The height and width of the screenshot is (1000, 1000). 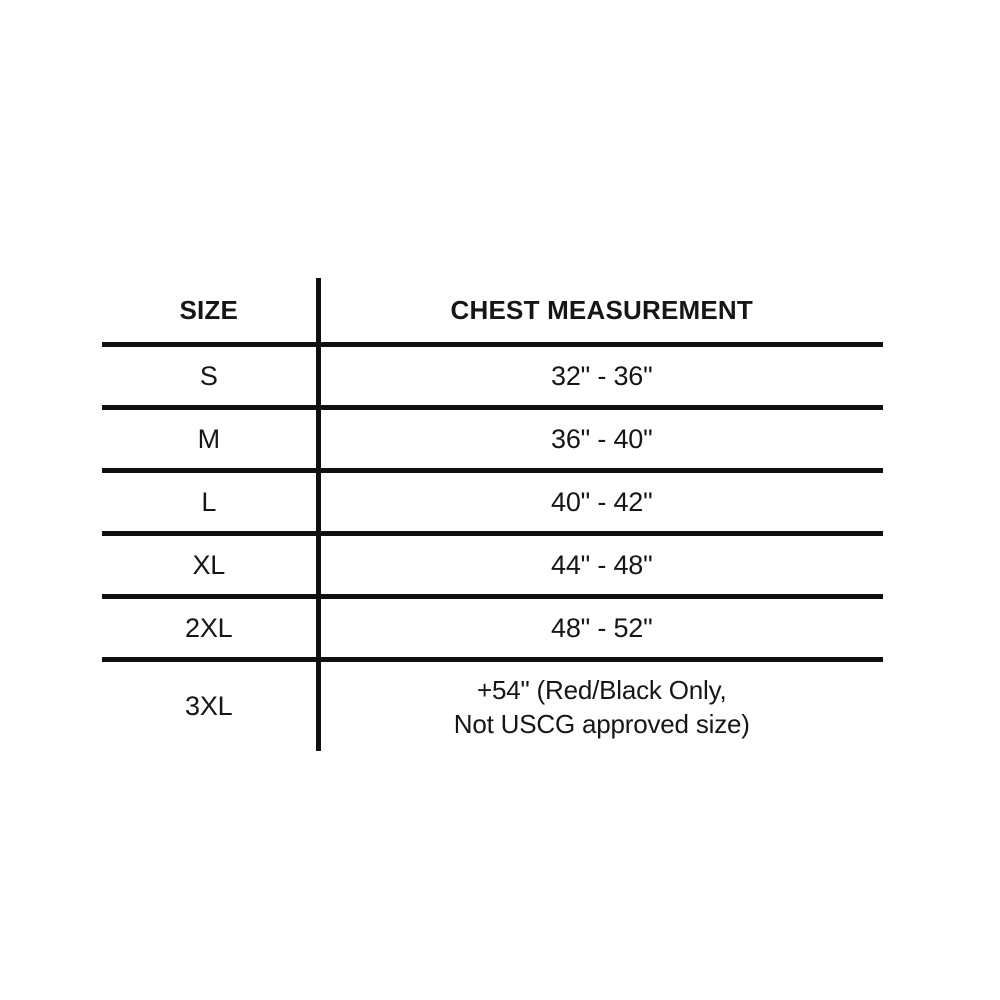 I want to click on size-cell: XL, so click(x=211, y=566).